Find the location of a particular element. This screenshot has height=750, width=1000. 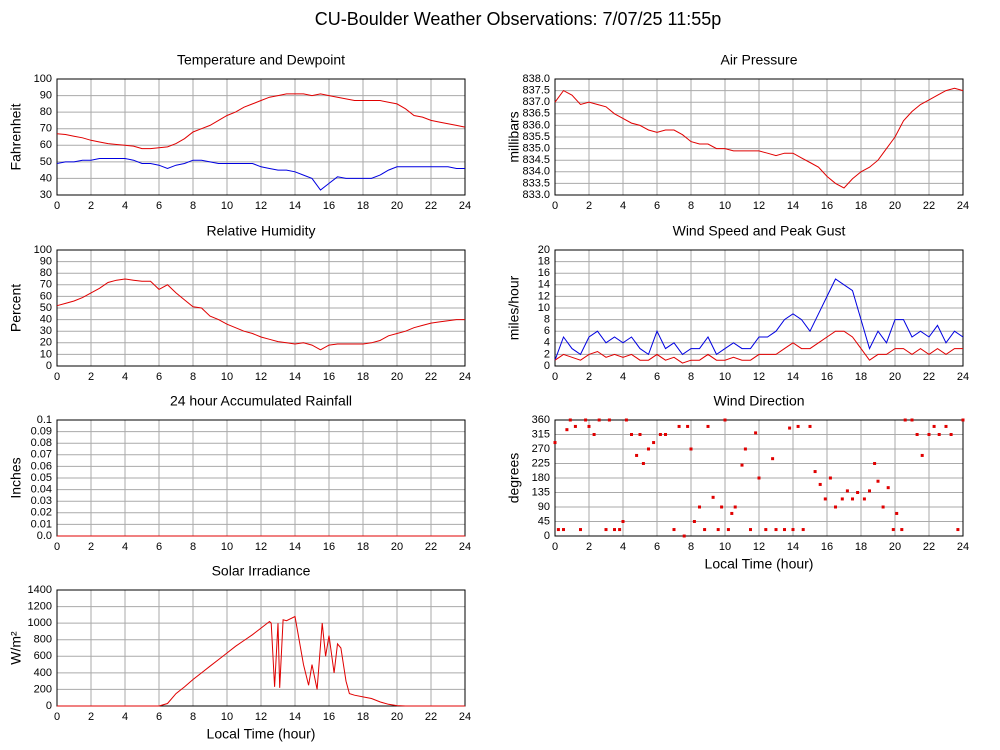

y-tick-label: 45 is located at coordinates (544, 521).